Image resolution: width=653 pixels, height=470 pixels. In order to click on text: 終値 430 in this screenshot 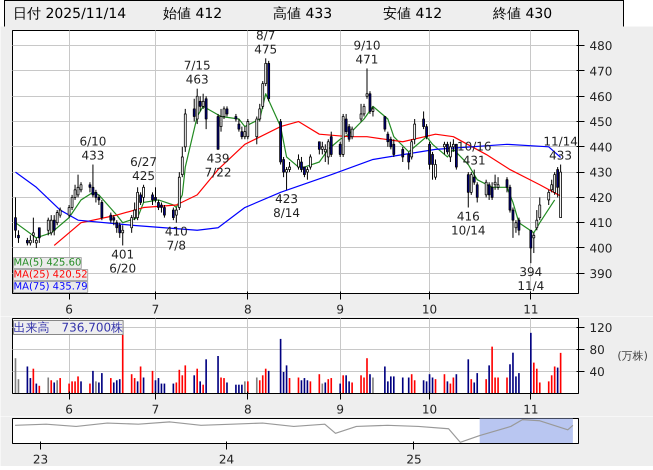, I will do `click(523, 14)`.